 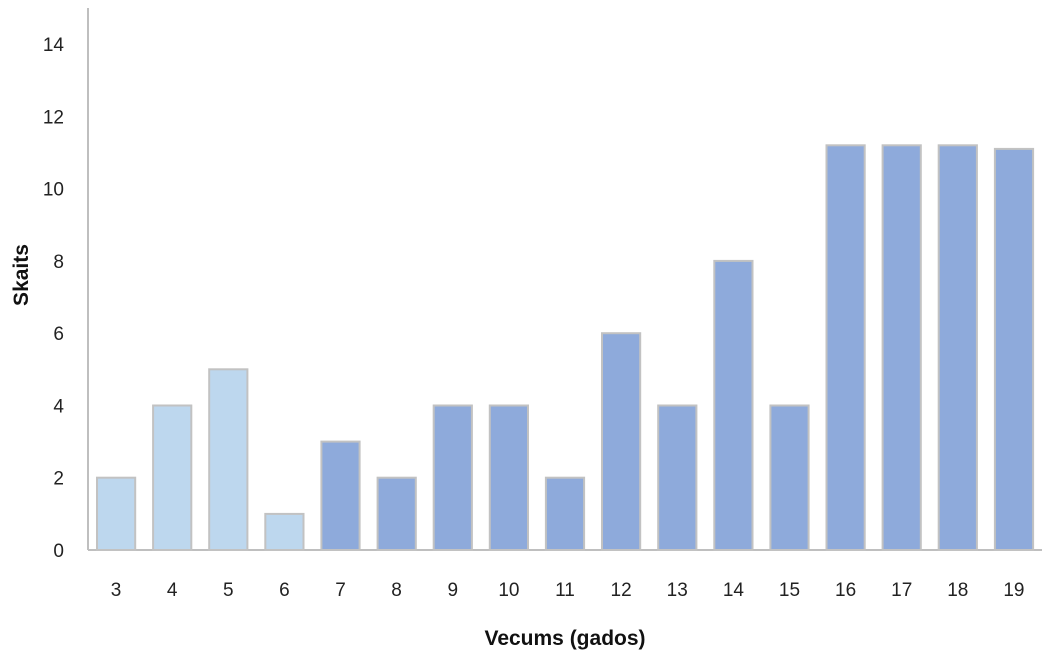 What do you see at coordinates (228, 590) in the screenshot?
I see `x-tick-label-5: 5` at bounding box center [228, 590].